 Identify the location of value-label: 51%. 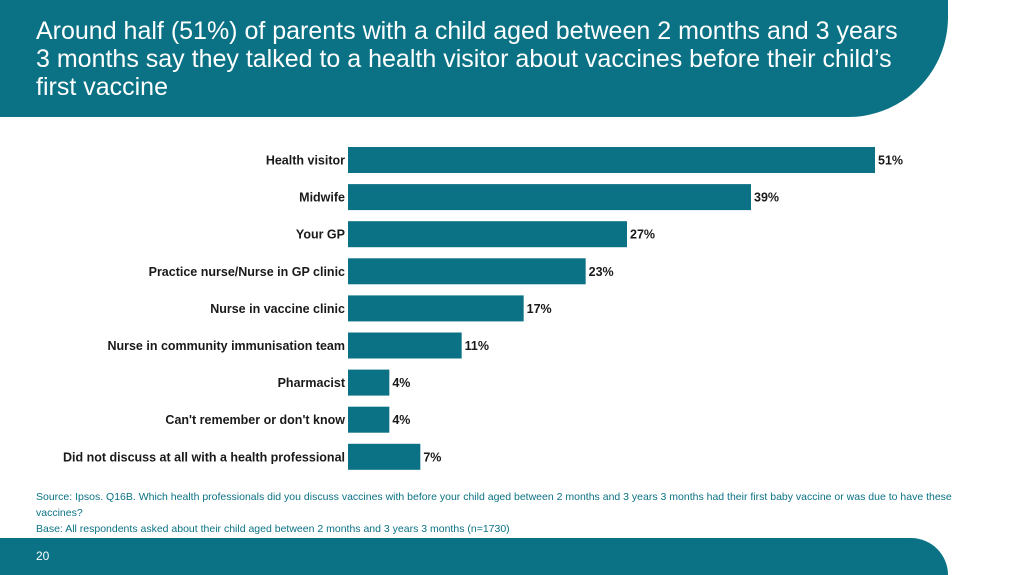
(890, 161).